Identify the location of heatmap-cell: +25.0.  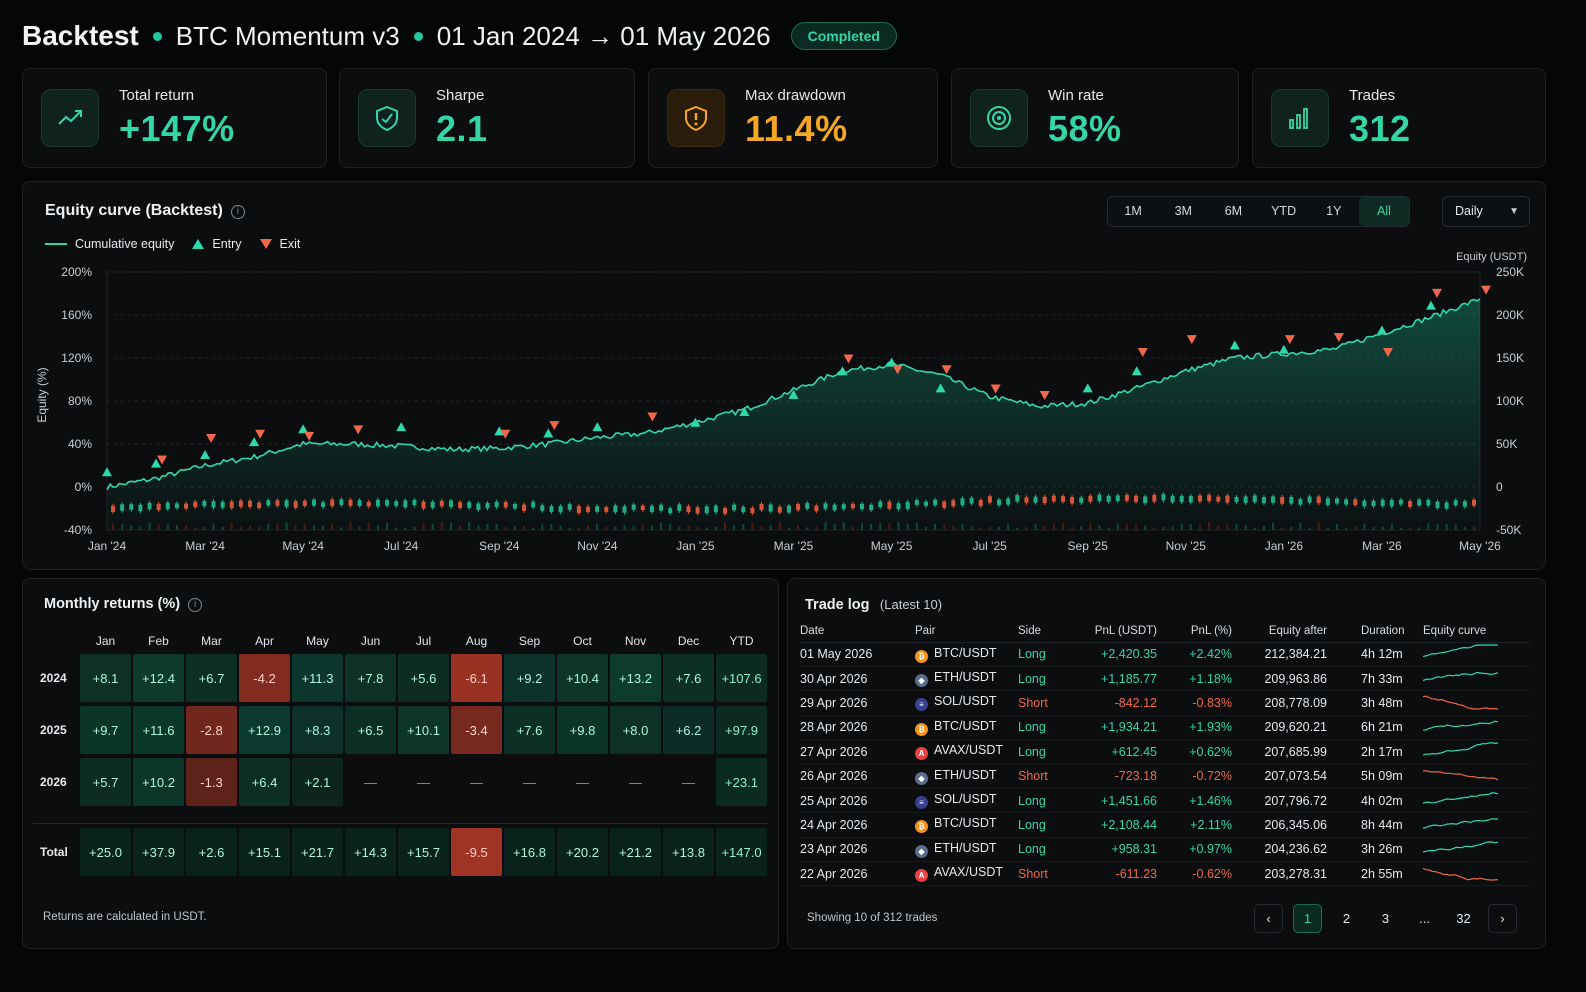
(105, 852).